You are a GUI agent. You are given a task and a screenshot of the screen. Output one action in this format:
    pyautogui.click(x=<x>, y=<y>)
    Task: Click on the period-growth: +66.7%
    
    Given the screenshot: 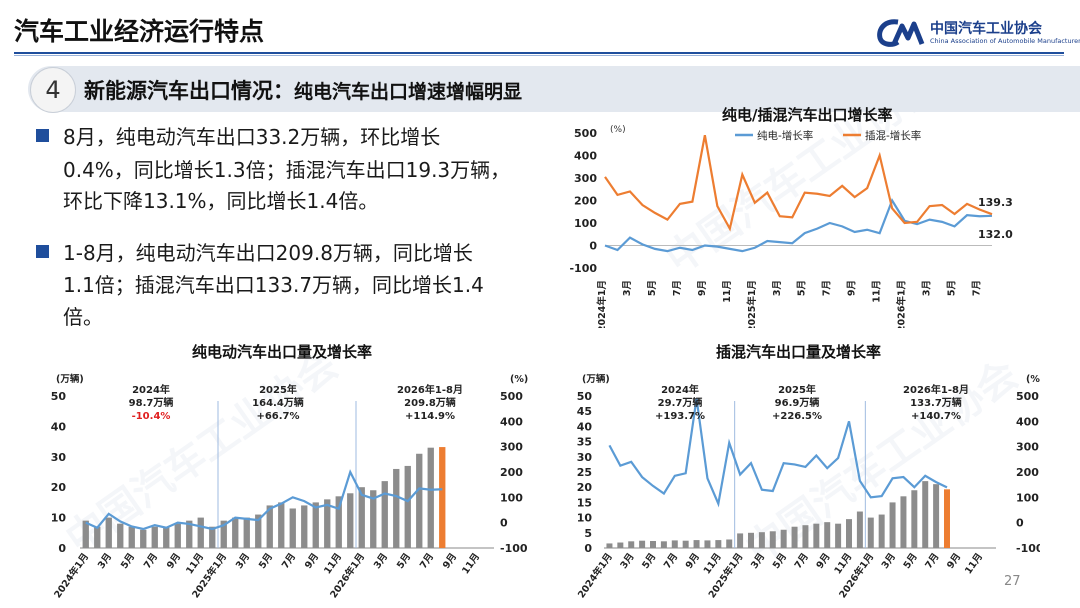 What is the action you would take?
    pyautogui.click(x=277, y=416)
    